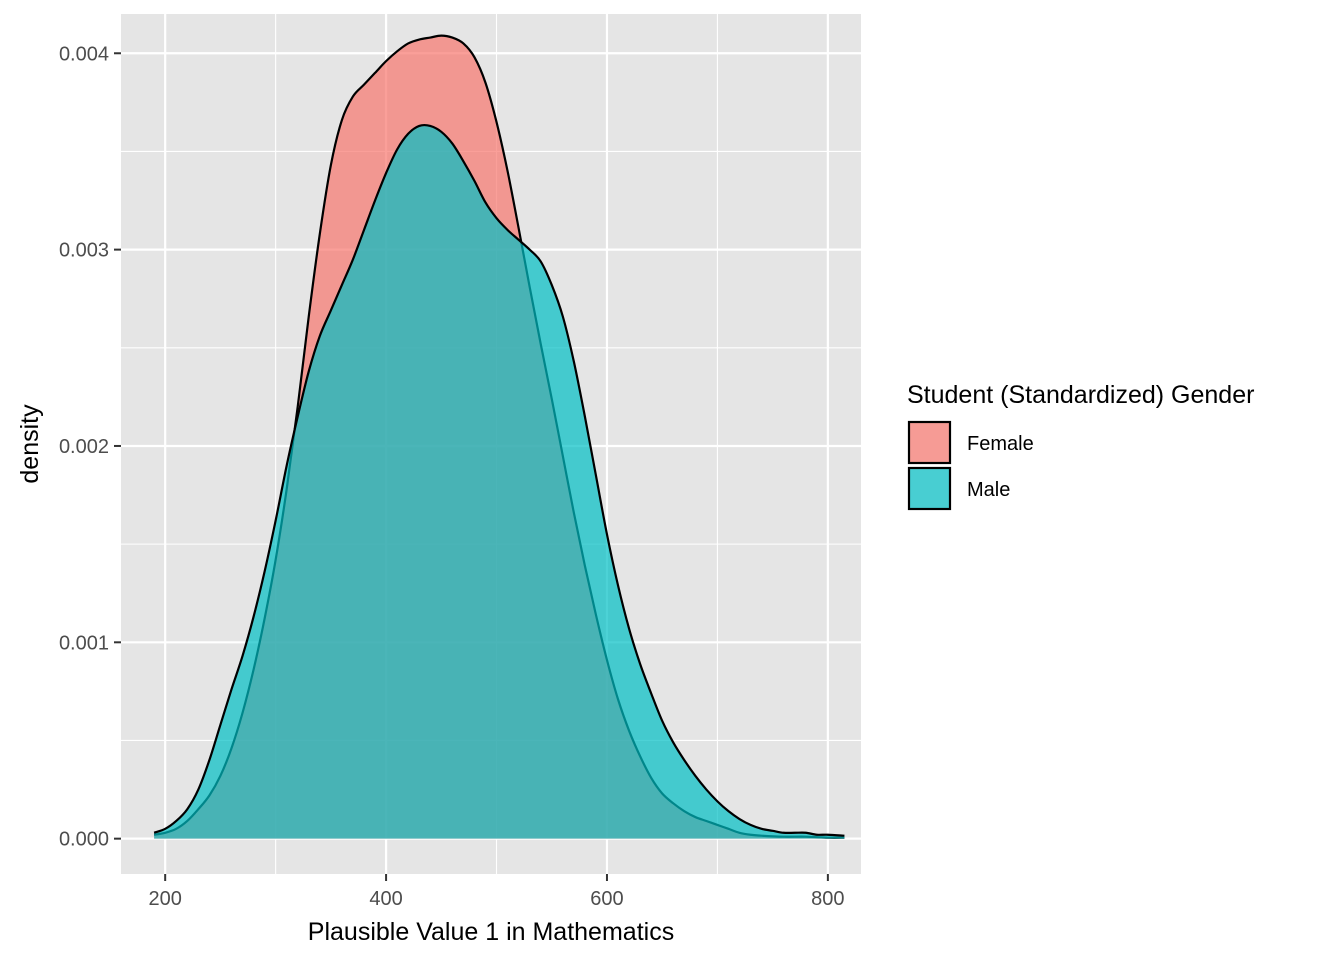 This screenshot has width=1344, height=960. I want to click on legend: Student (Standardized) Gender Female Male, so click(1080, 446).